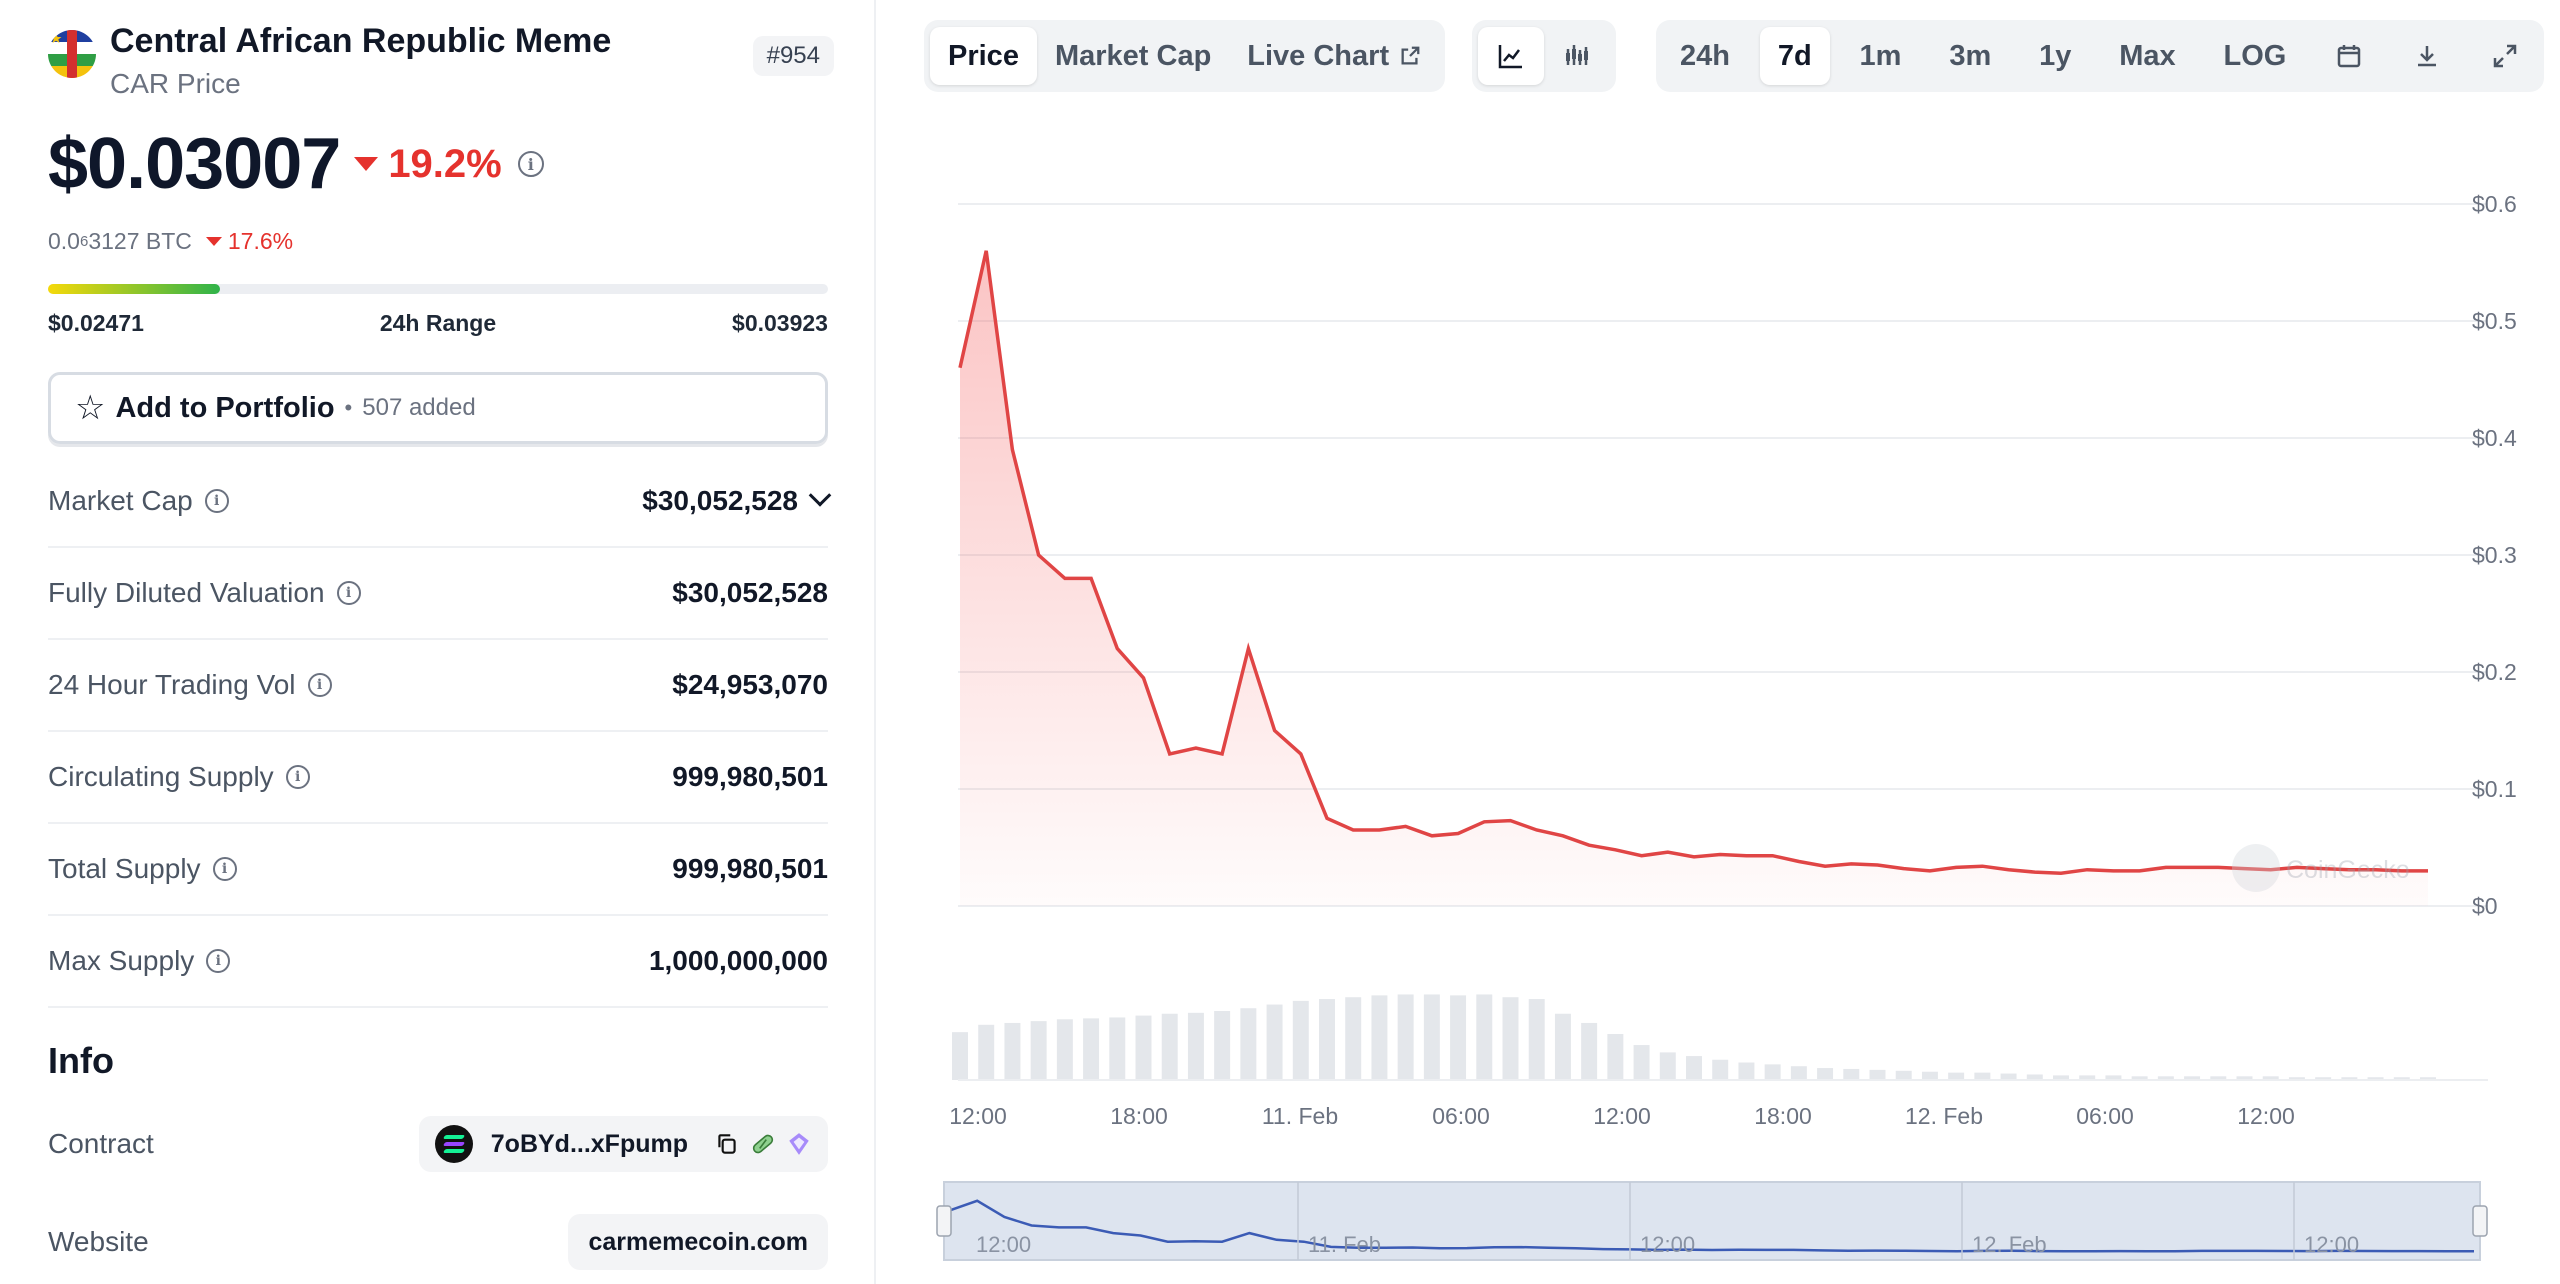 The image size is (2560, 1284). Describe the element at coordinates (1133, 55) in the screenshot. I see `tab-market-cap: Market Cap` at that location.